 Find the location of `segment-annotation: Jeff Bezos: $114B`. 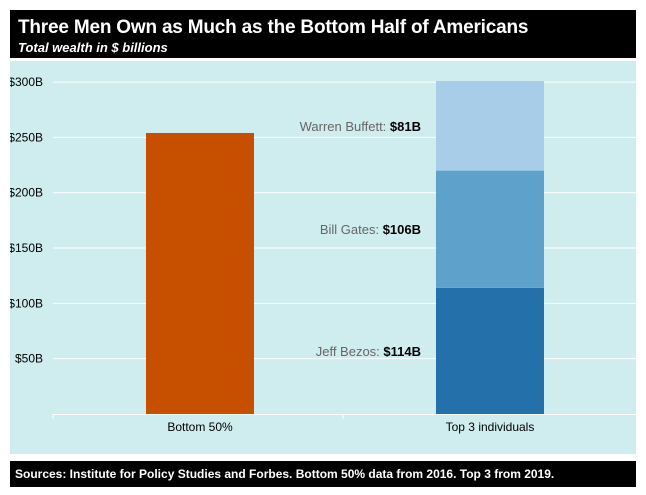

segment-annotation: Jeff Bezos: $114B is located at coordinates (368, 351).